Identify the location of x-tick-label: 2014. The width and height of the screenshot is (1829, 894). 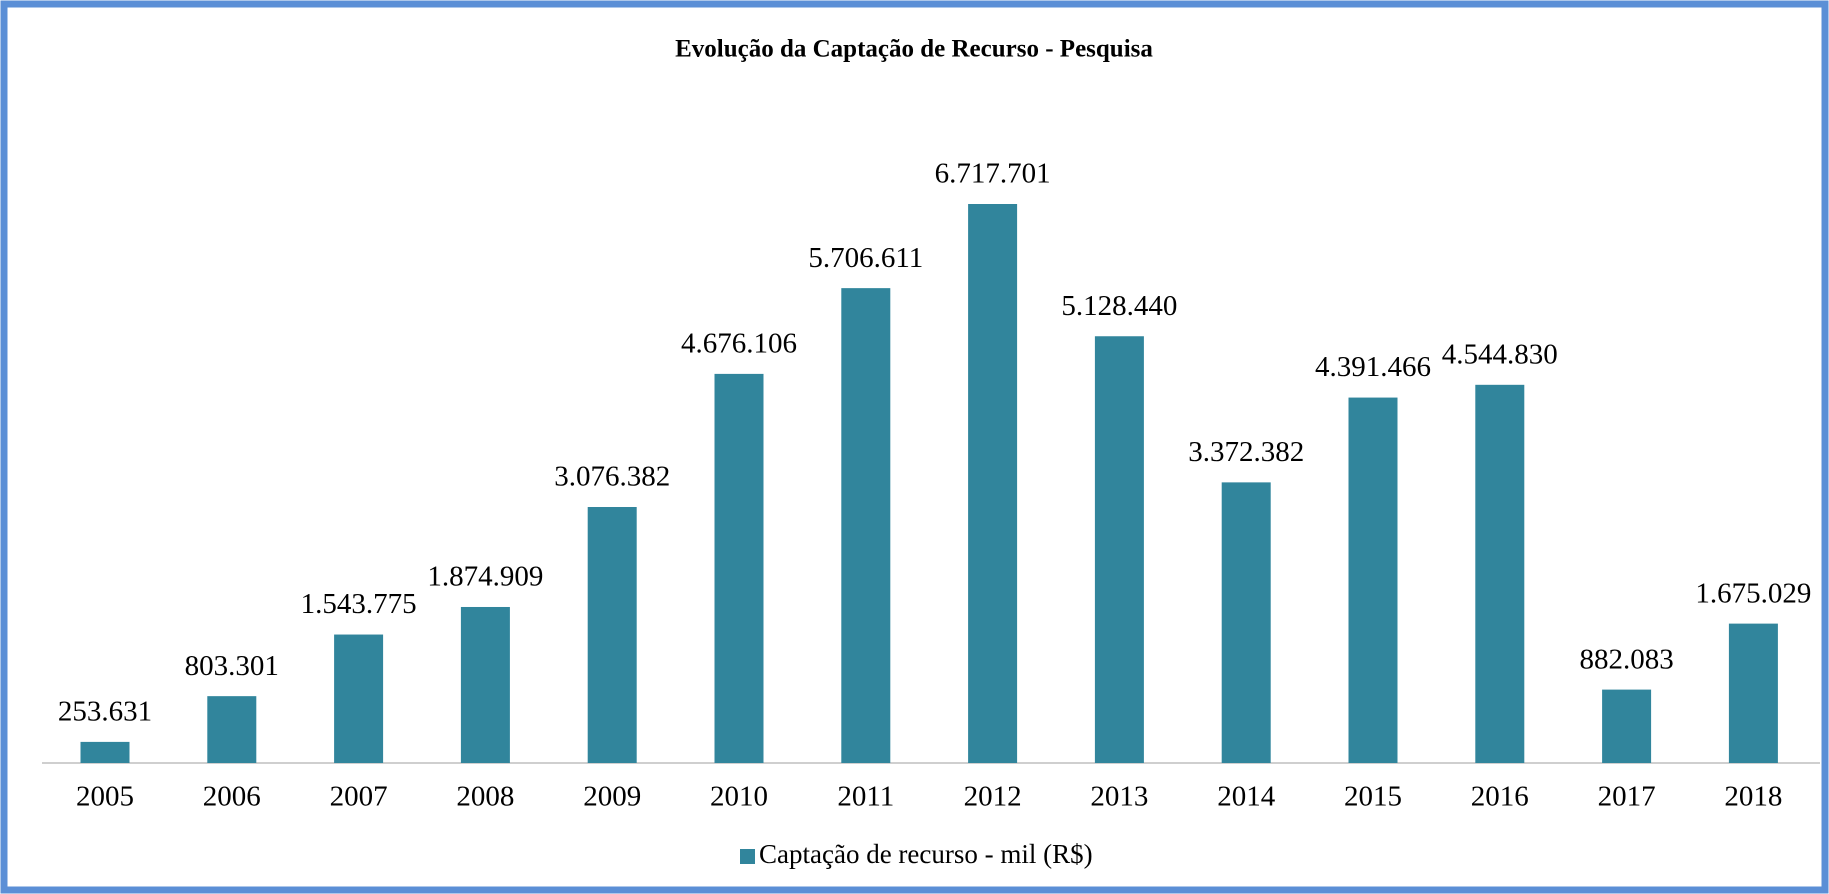
(1246, 797).